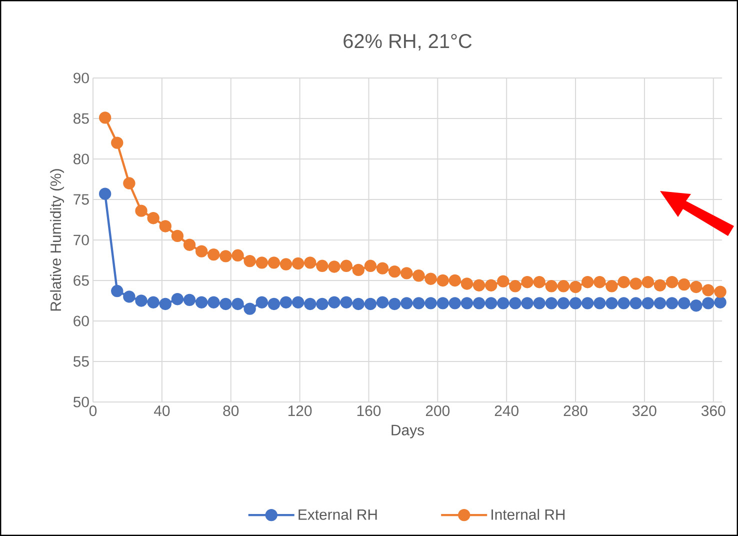 This screenshot has height=536, width=738. What do you see at coordinates (81, 321) in the screenshot?
I see `y-tick-label: 60` at bounding box center [81, 321].